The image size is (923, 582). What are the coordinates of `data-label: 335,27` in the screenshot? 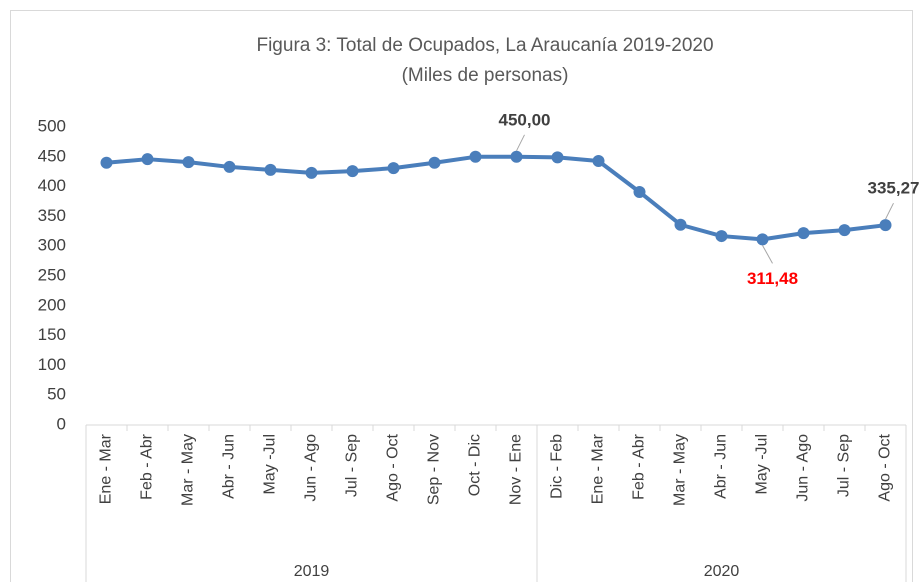 It's located at (894, 188).